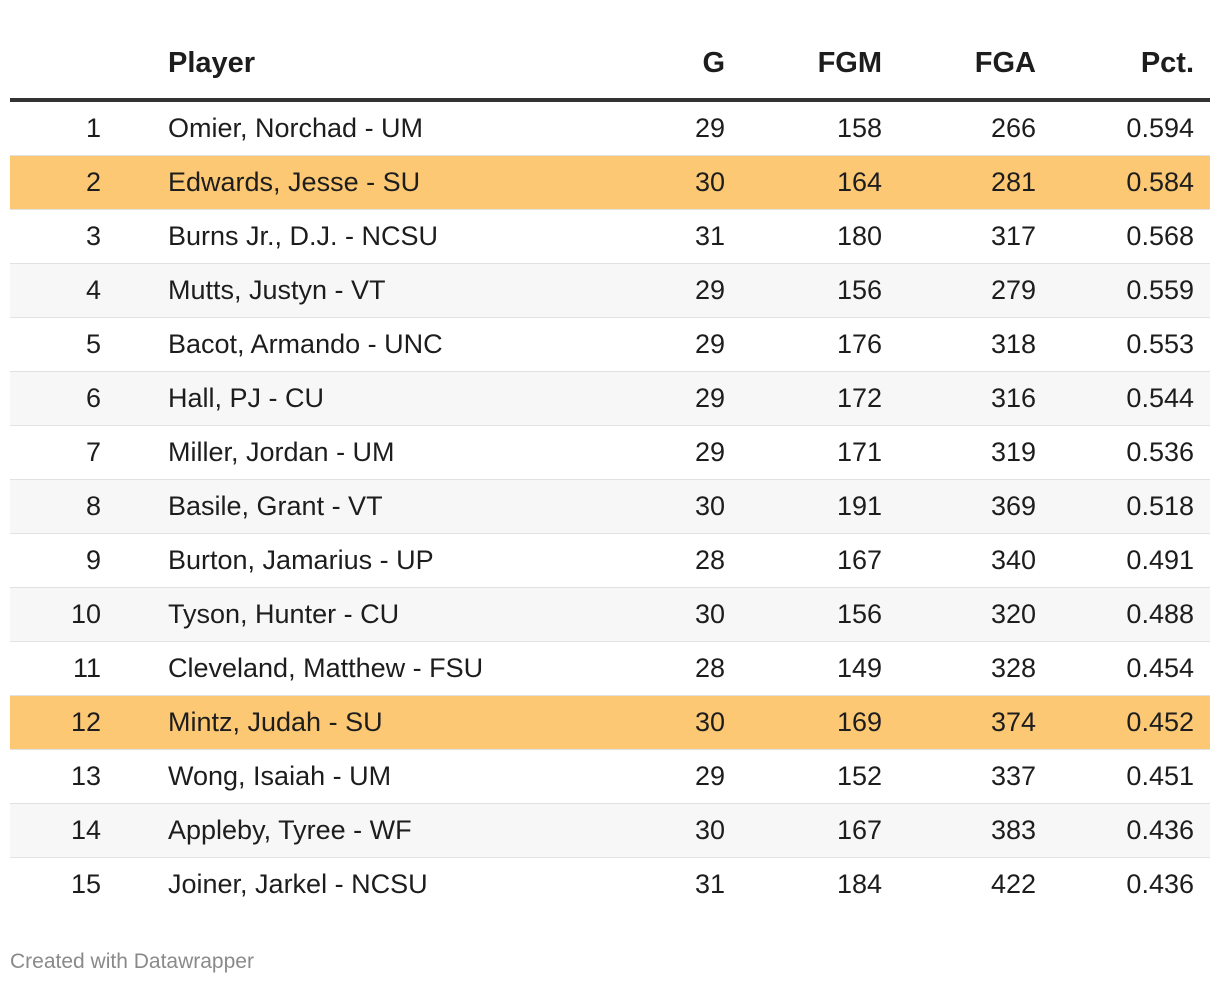  Describe the element at coordinates (959, 65) in the screenshot. I see `header-fga: FGA` at that location.